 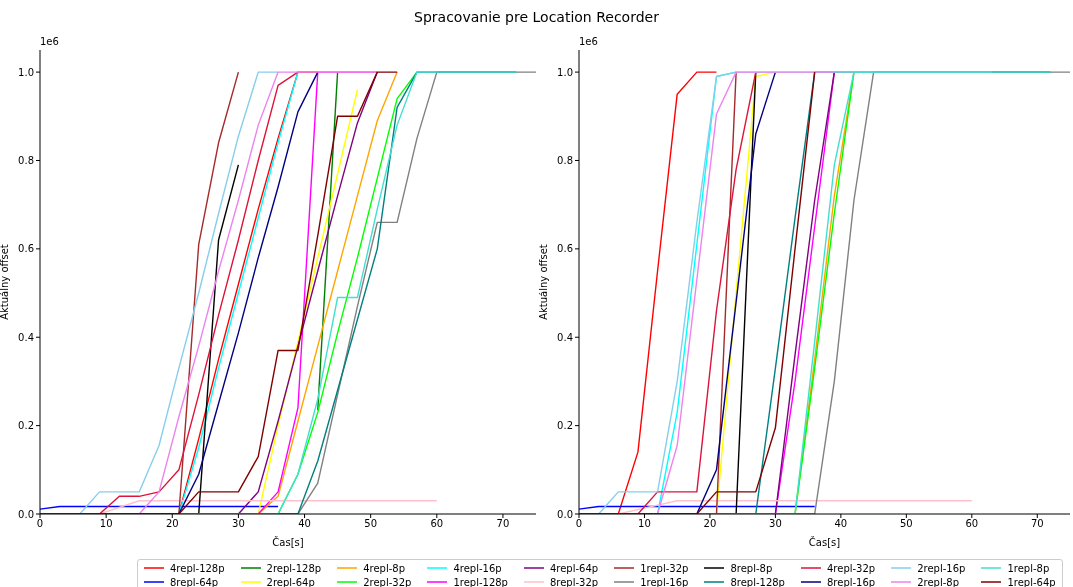 What do you see at coordinates (574, 568) in the screenshot?
I see `legend-label: 4repl-64p` at bounding box center [574, 568].